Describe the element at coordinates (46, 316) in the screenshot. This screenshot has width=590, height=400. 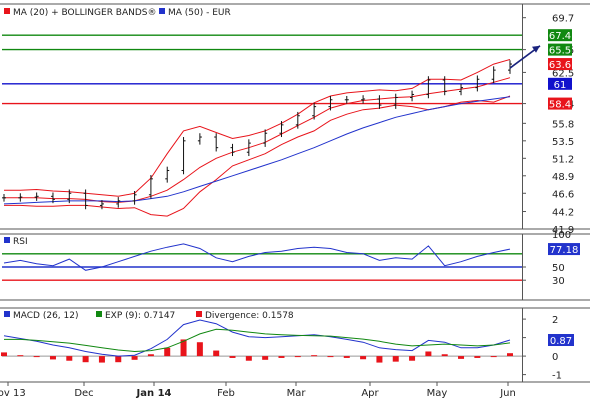
I see `legend-macd: MACD (26, 12)` at that location.